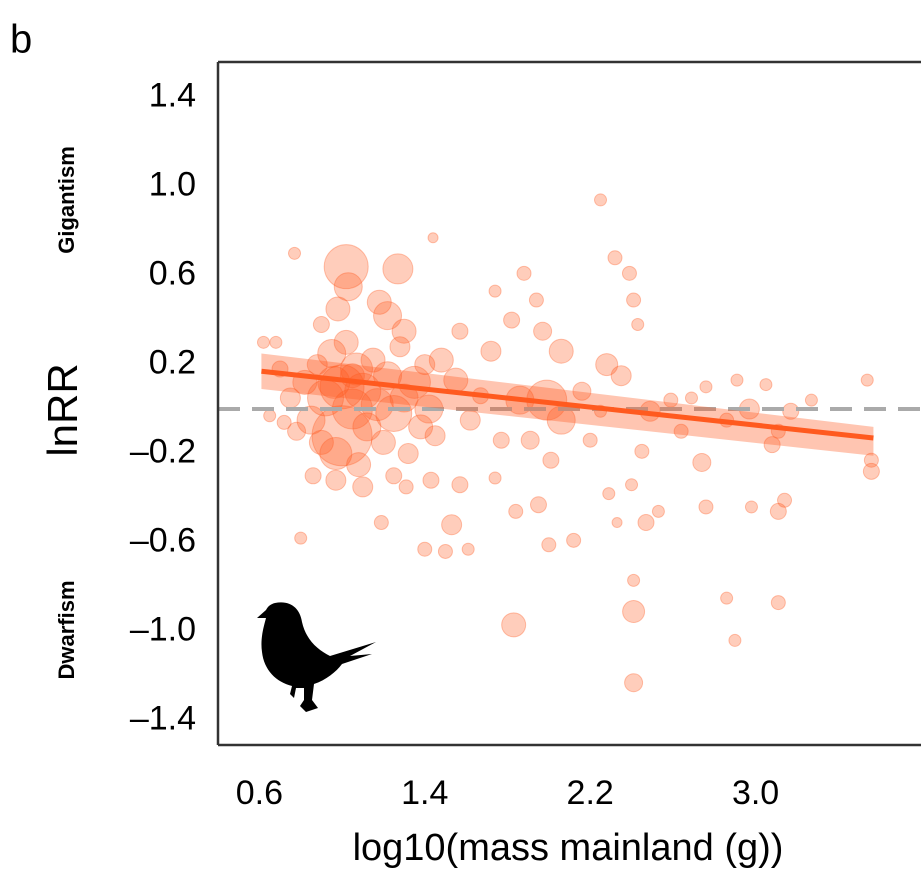 This screenshot has height=872, width=921. What do you see at coordinates (66, 200) in the screenshot?
I see `annotation: Gigantism` at bounding box center [66, 200].